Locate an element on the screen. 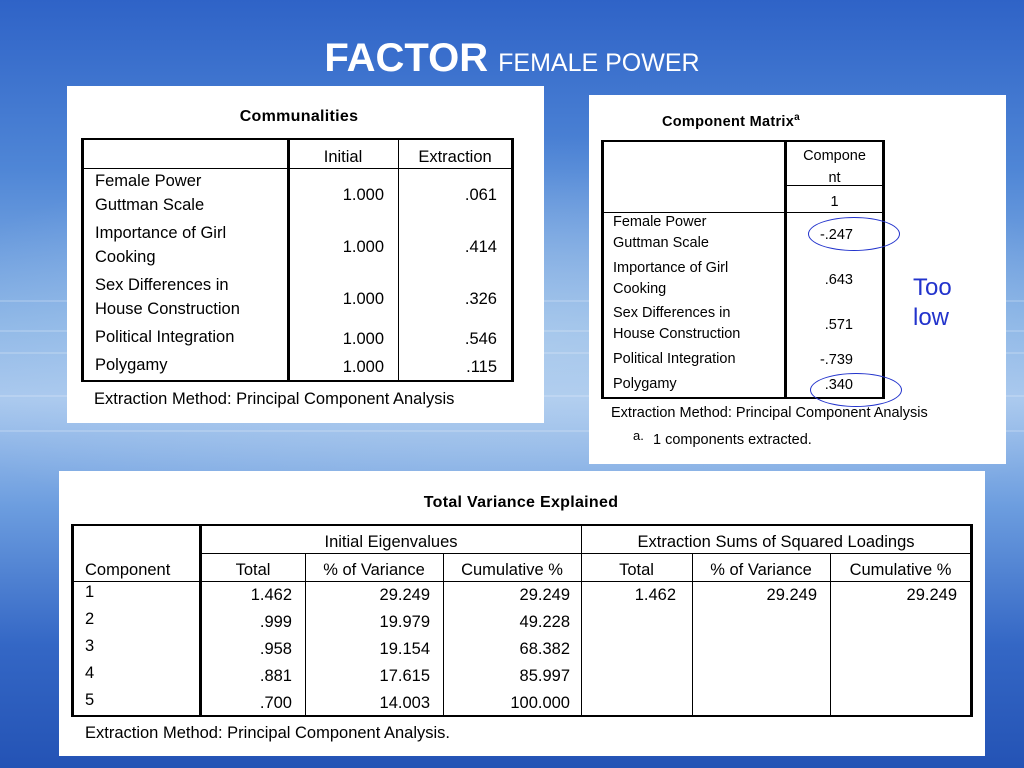 This screenshot has height=768, width=1024. cell-total: .958 is located at coordinates (275, 649).